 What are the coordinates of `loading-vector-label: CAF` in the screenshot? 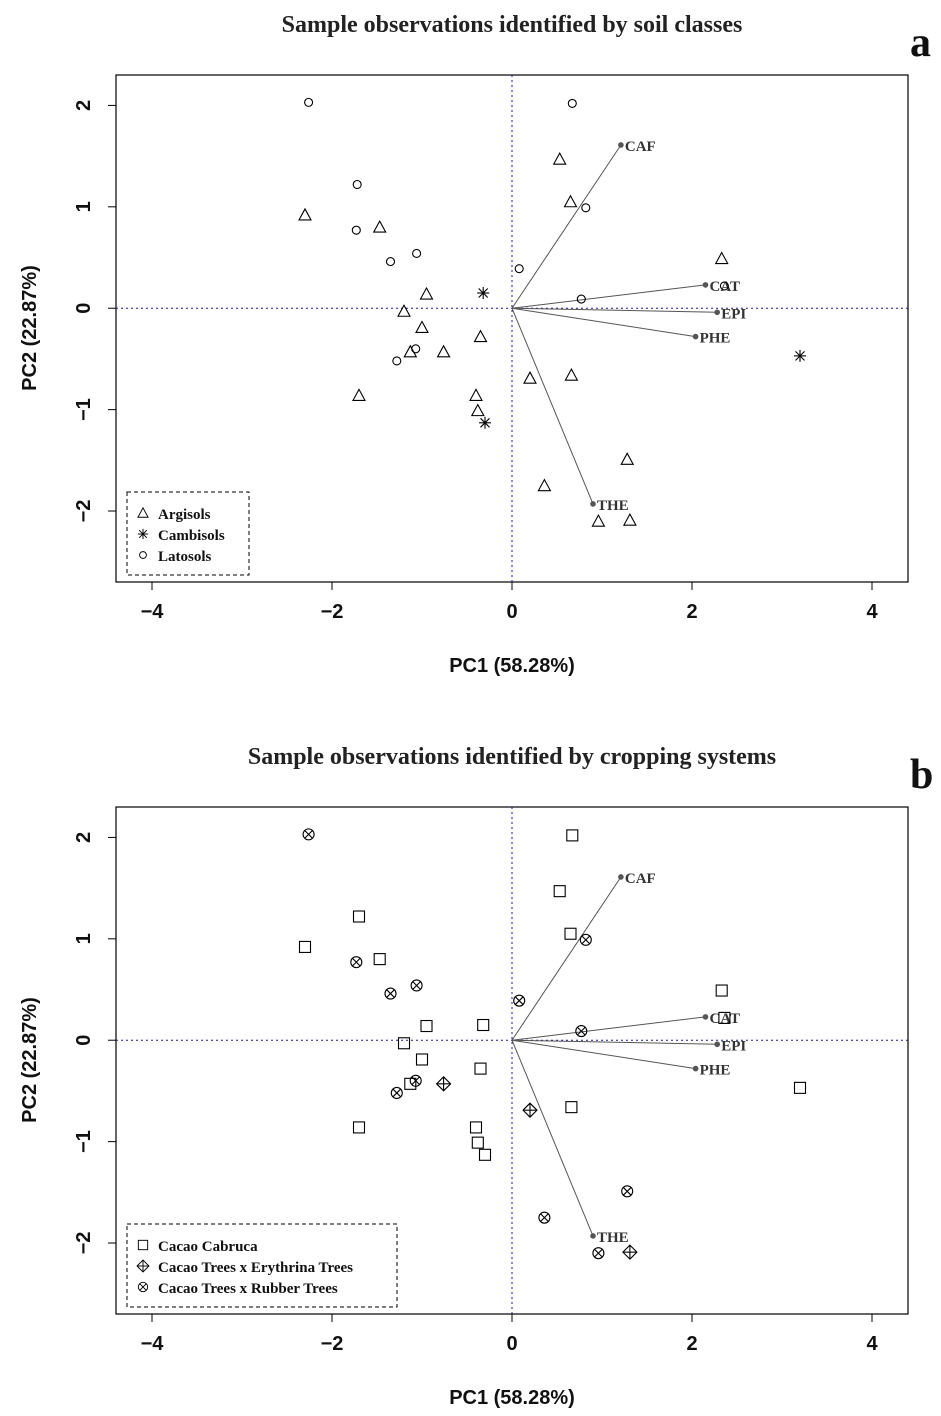 It's located at (640, 879).